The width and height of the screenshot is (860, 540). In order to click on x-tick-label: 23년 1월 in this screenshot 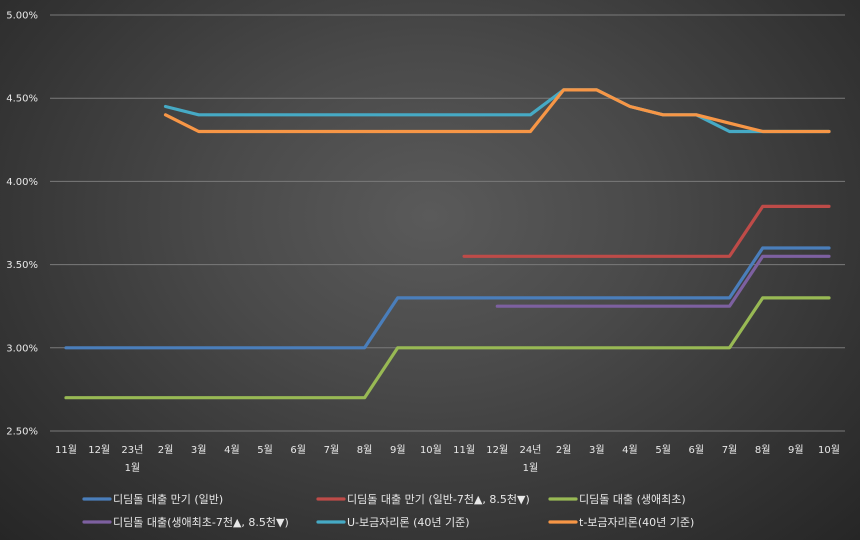, I will do `click(132, 459)`.